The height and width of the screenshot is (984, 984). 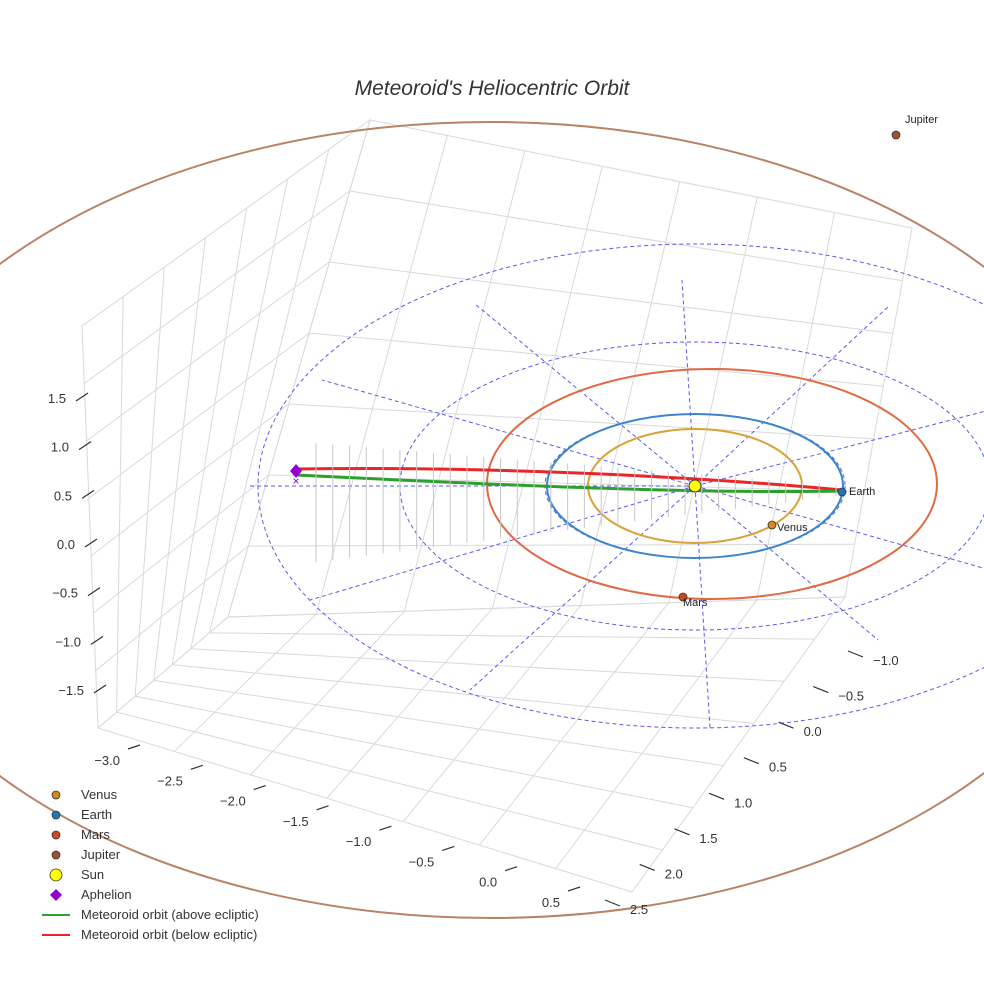 What do you see at coordinates (101, 854) in the screenshot?
I see `legend-label: Jupiter` at bounding box center [101, 854].